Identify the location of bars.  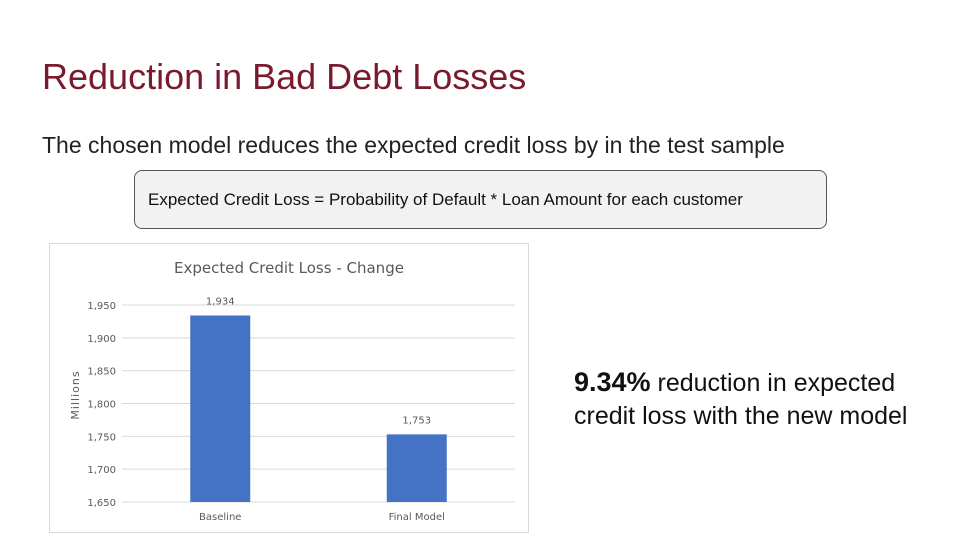
(318, 408).